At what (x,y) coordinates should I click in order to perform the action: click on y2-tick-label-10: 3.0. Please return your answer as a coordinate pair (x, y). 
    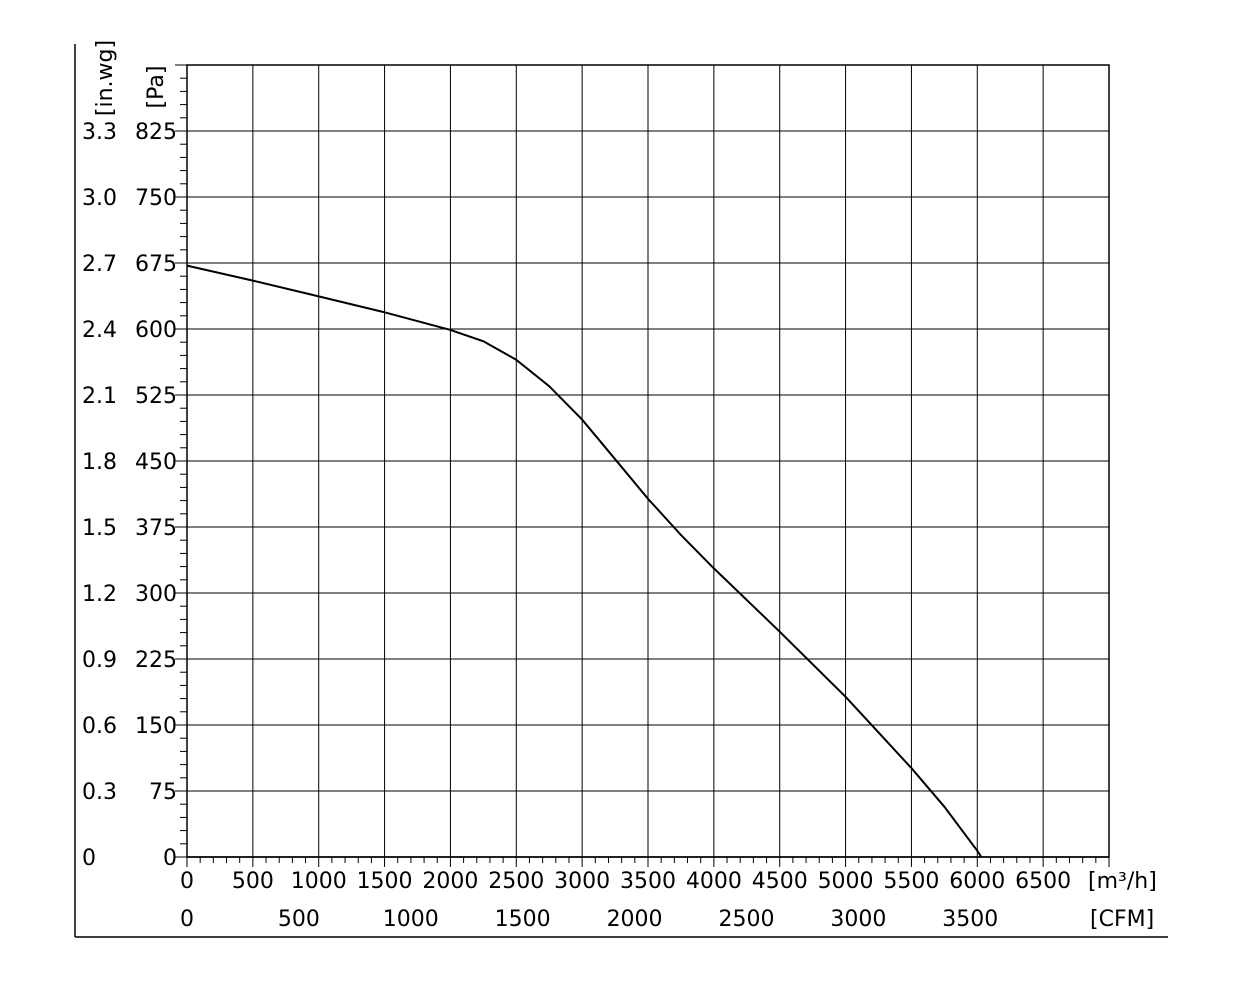
    Looking at the image, I should click on (99, 198).